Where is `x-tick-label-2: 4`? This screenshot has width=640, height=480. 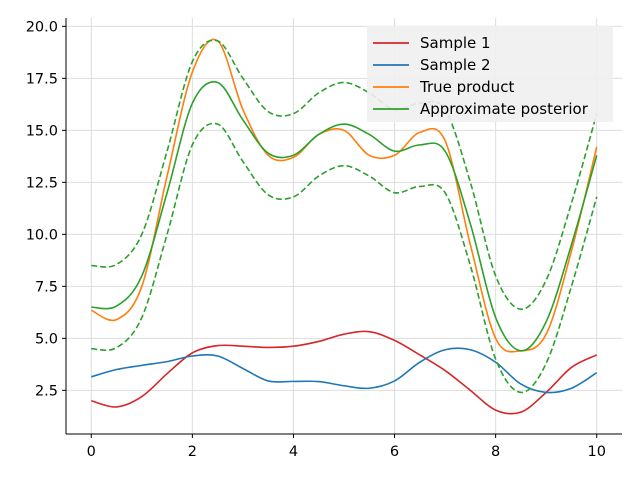
x-tick-label-2: 4 is located at coordinates (293, 452).